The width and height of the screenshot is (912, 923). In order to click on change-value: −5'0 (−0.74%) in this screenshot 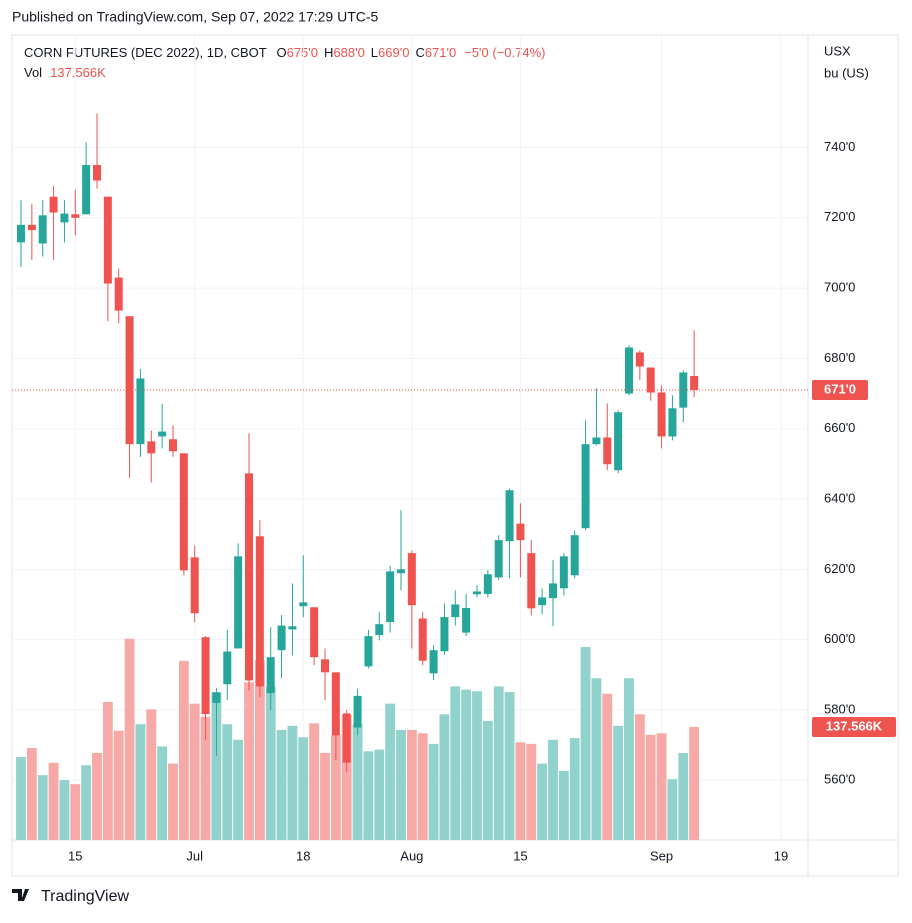, I will do `click(504, 52)`.